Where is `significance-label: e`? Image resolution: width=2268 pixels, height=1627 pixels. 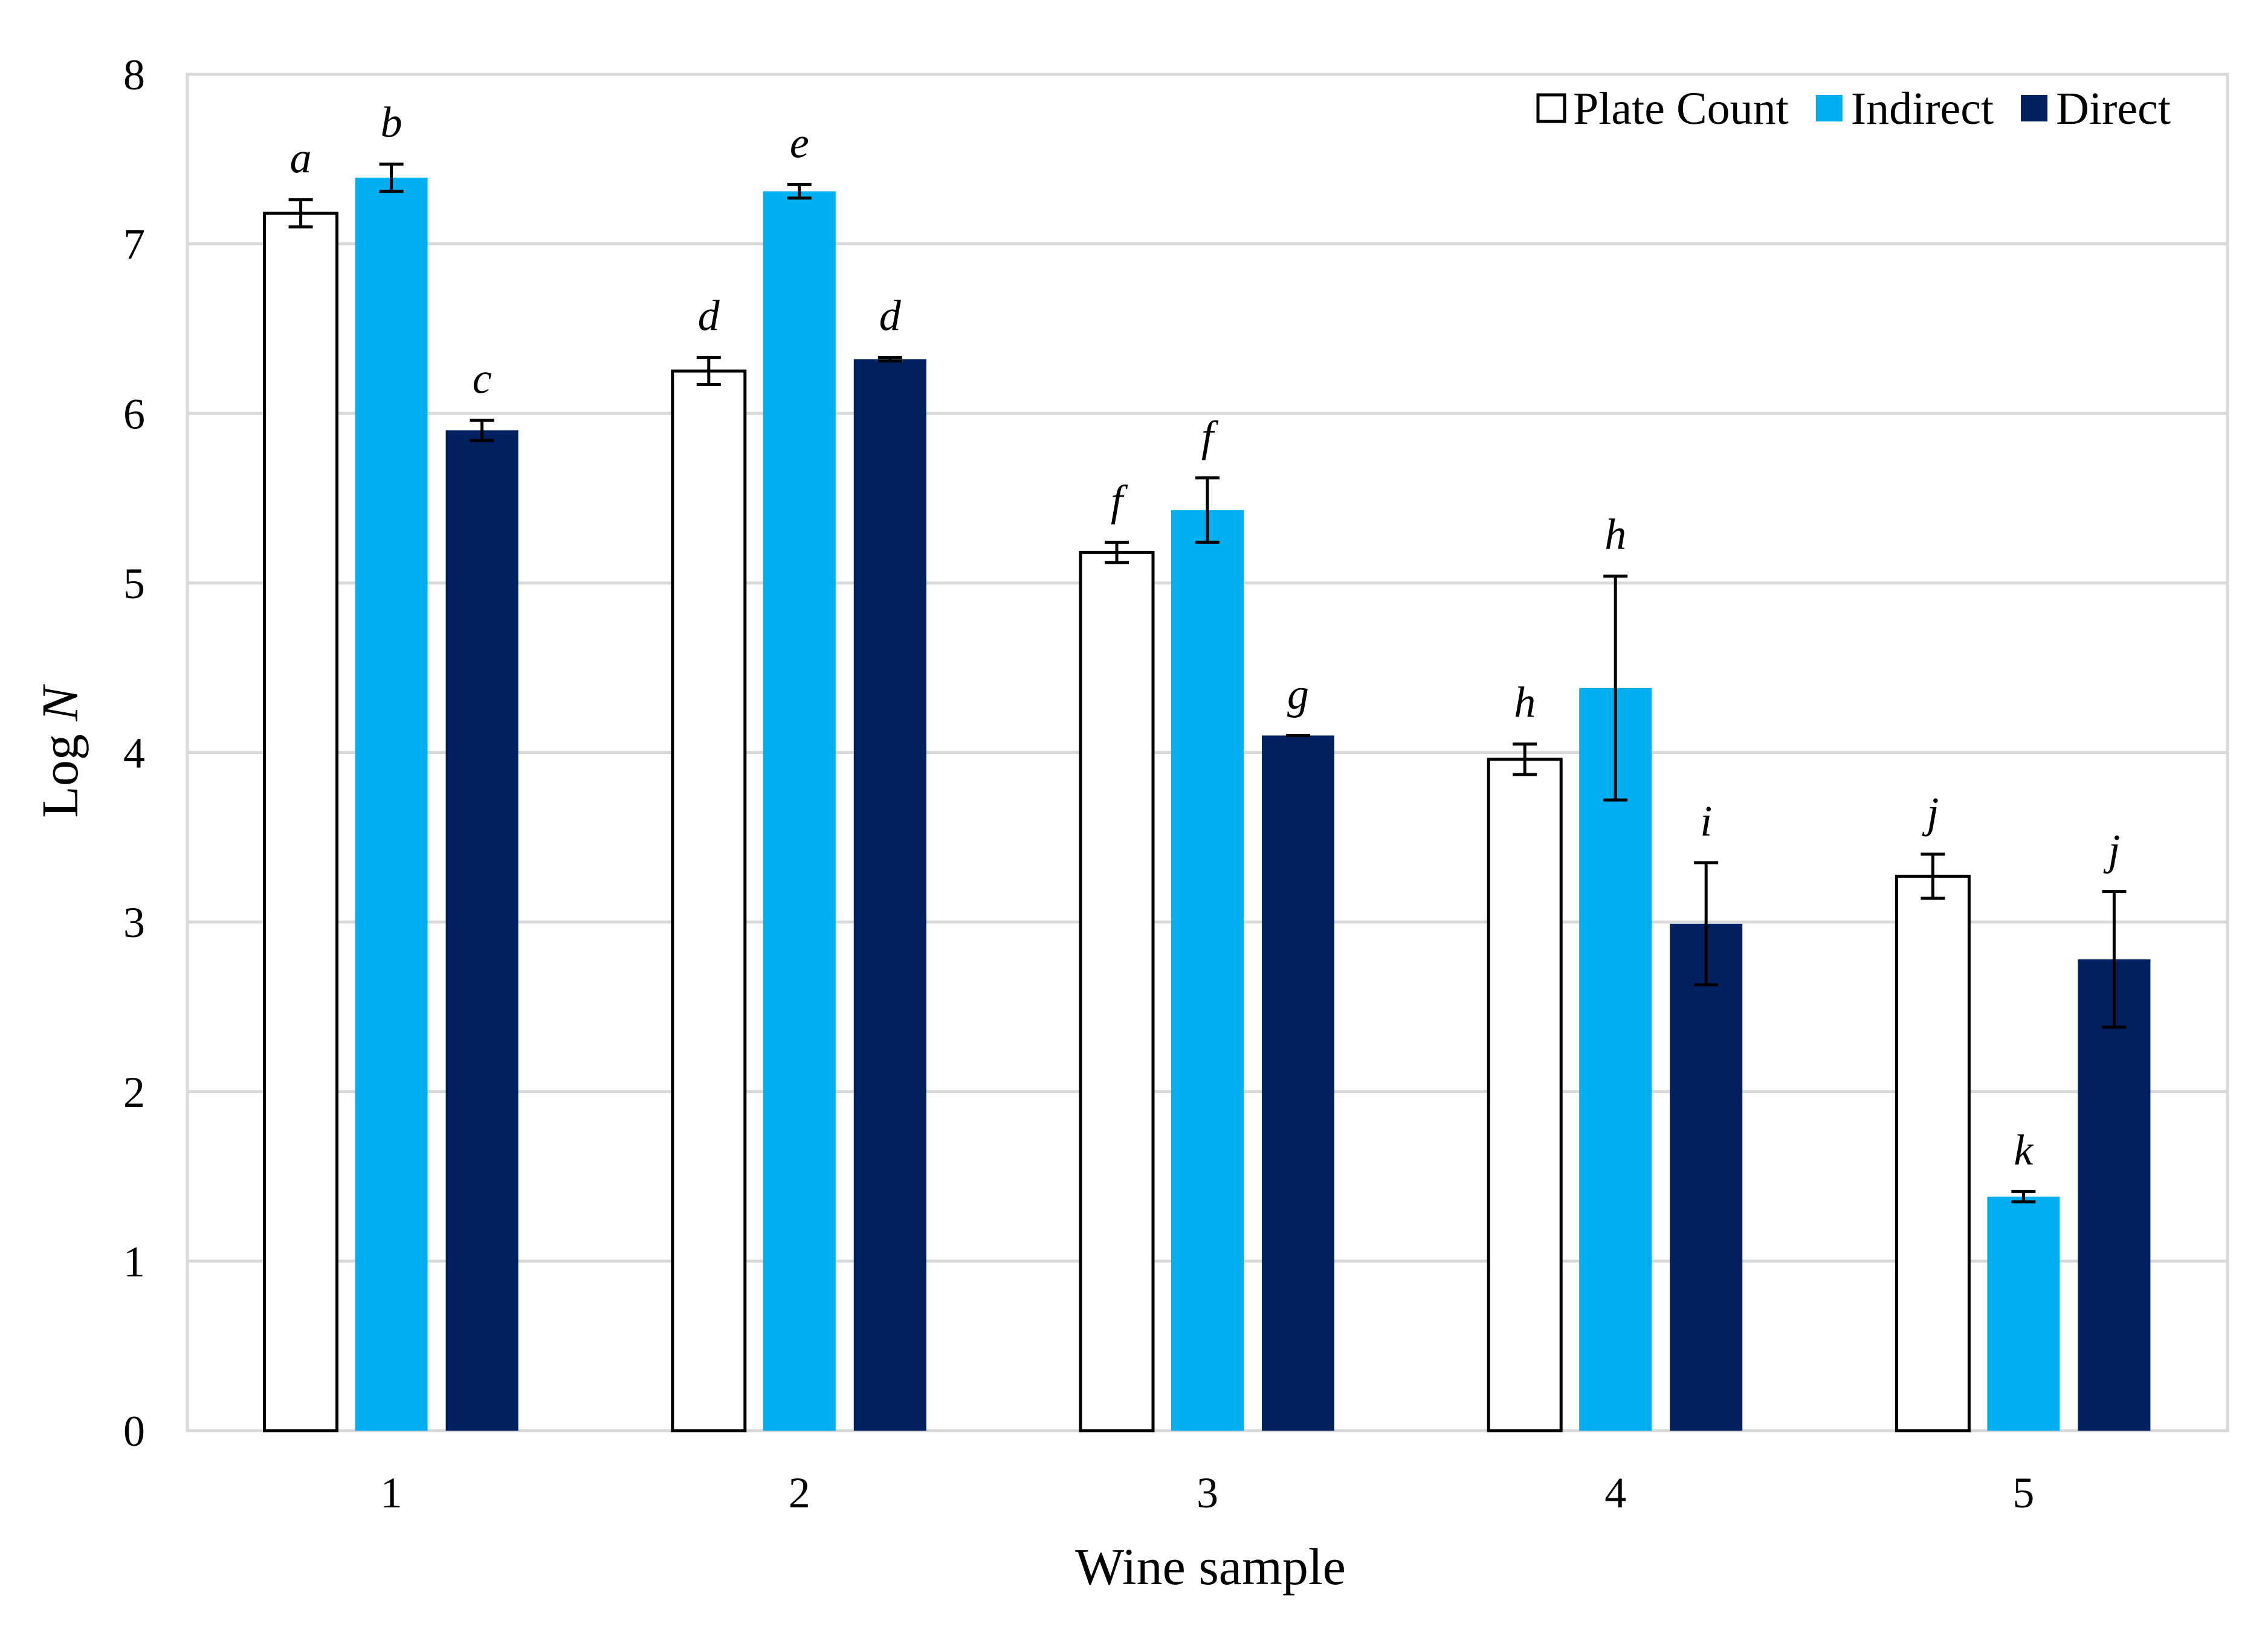 significance-label: e is located at coordinates (799, 142).